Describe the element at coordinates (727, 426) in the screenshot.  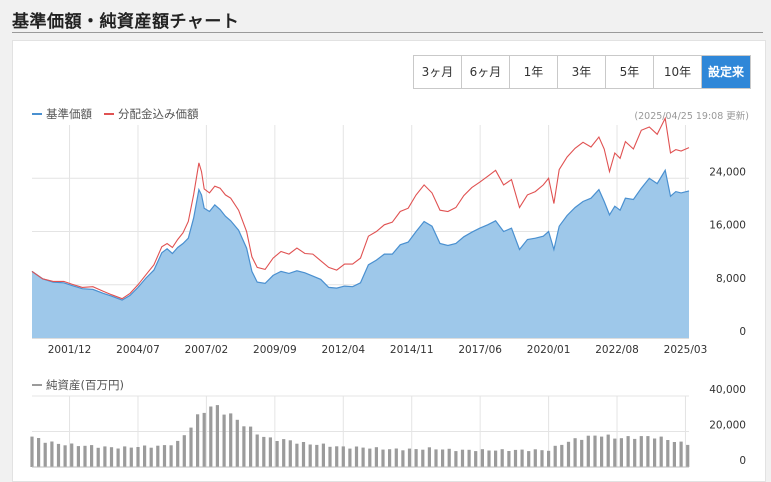
I see `assets-y-tick-label: 20,000` at that location.